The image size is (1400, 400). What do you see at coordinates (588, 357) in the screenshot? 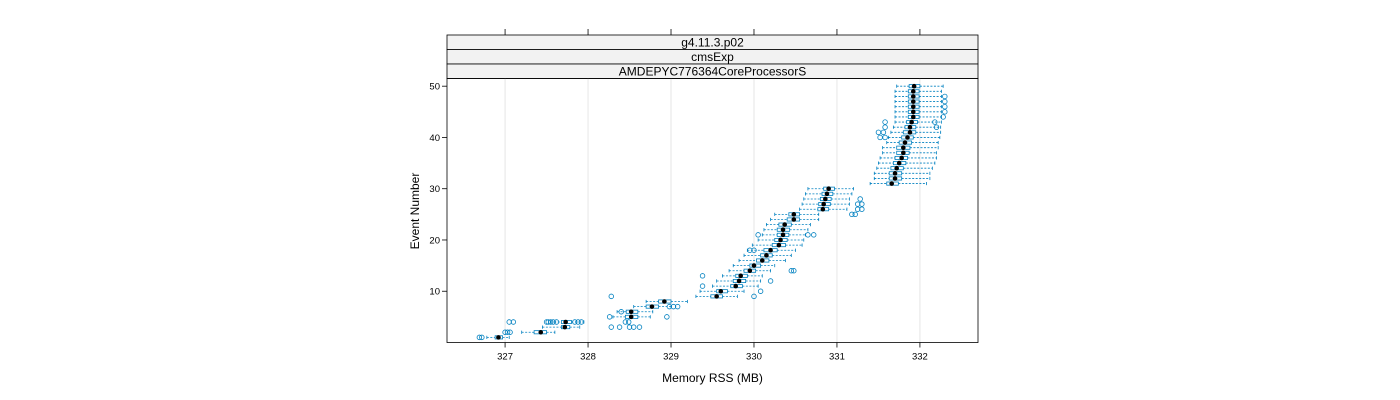
I see `x-tick-label: 328` at bounding box center [588, 357].